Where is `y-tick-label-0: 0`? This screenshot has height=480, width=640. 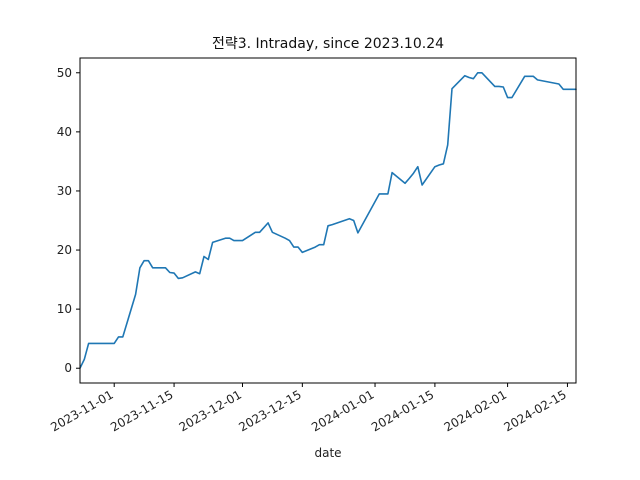 y-tick-label-0: 0 is located at coordinates (68, 368).